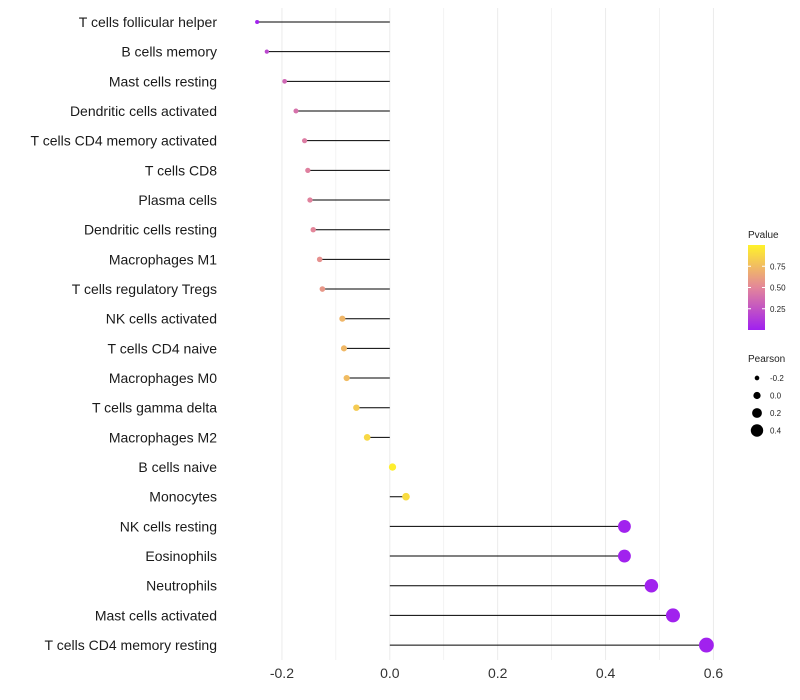 The image size is (800, 700). Describe the element at coordinates (778, 288) in the screenshot. I see `legend-color-tick-label: 0.50` at that location.